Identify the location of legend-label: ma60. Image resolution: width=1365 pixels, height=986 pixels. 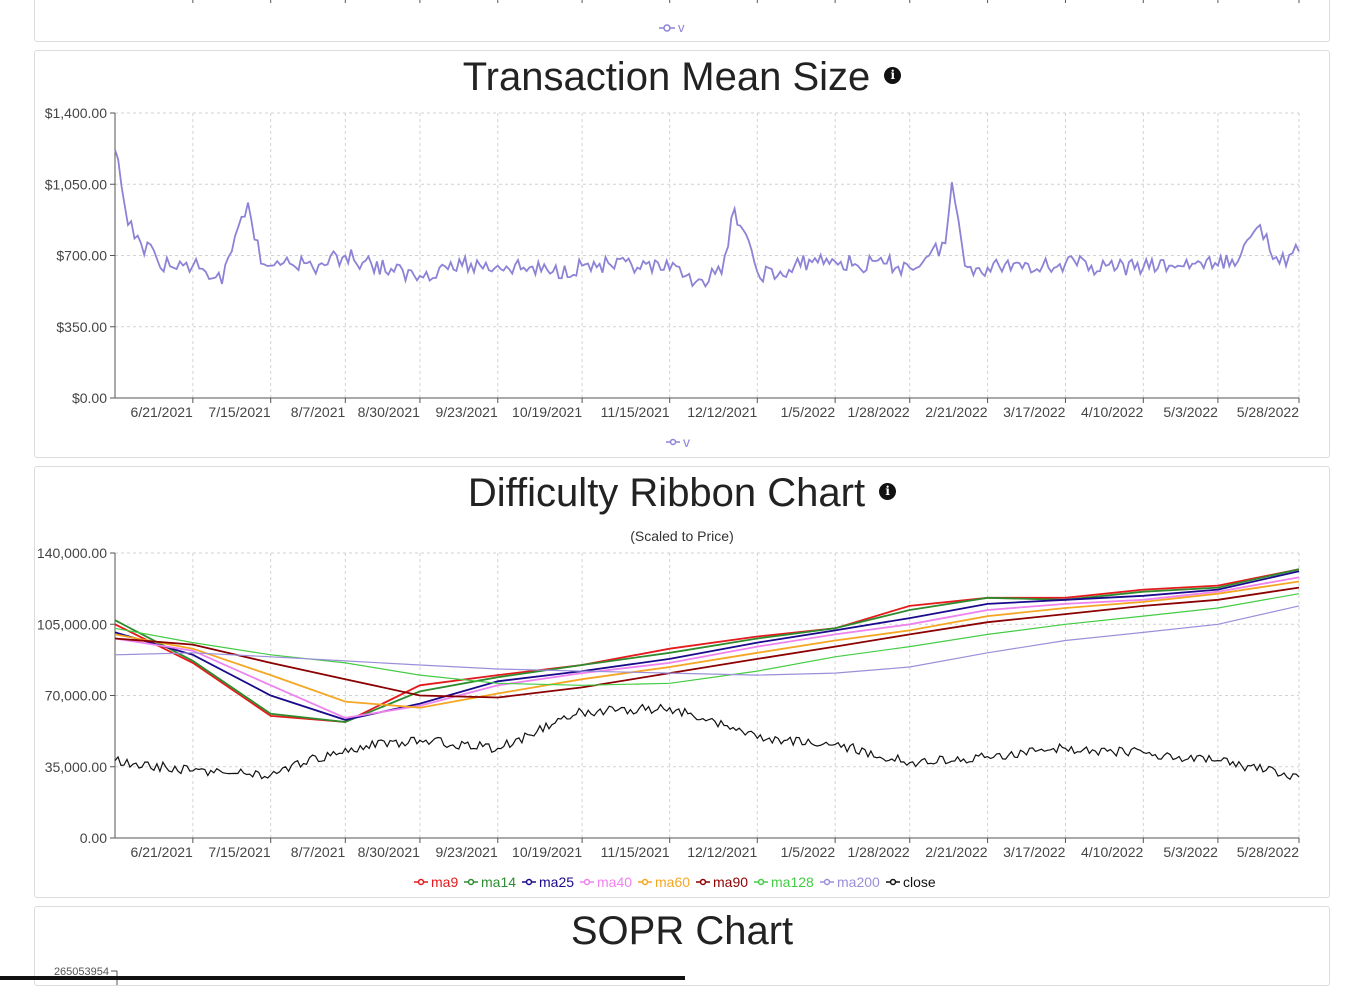
(672, 882).